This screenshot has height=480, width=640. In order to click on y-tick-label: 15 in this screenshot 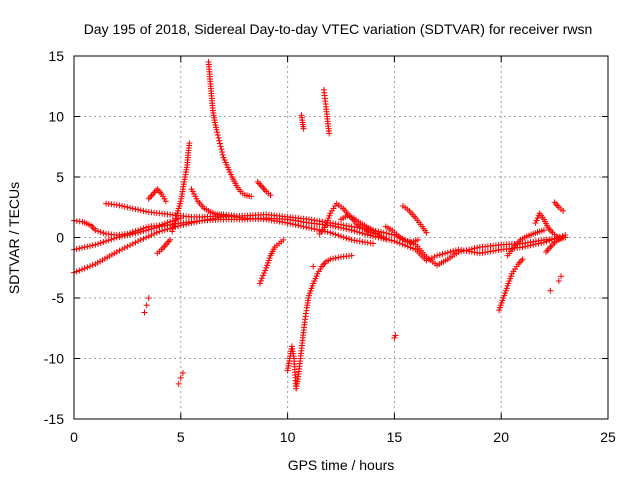, I will do `click(56, 56)`.